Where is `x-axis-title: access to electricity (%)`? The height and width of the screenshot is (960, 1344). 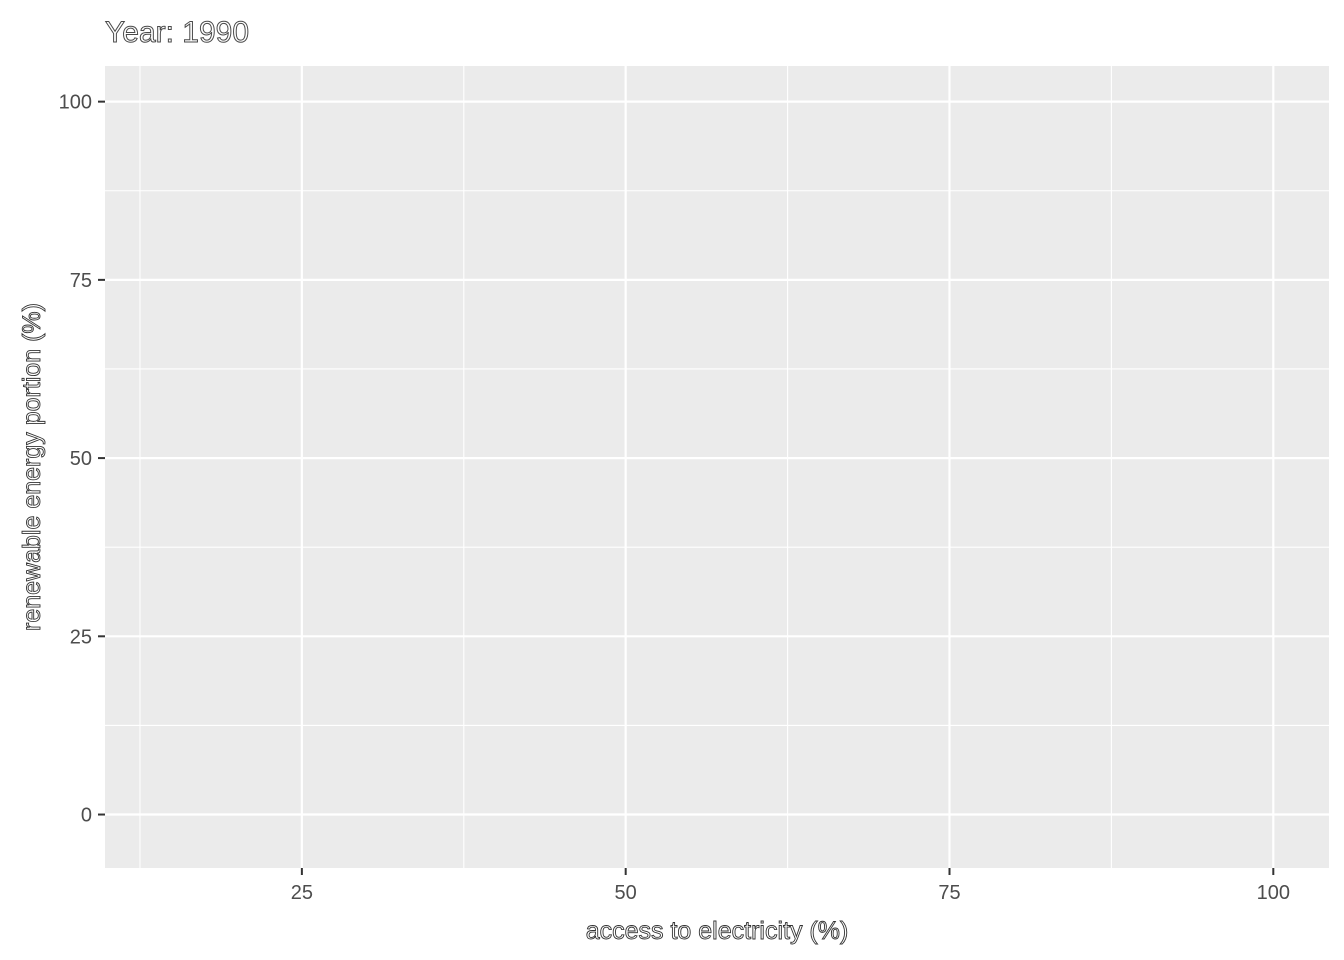
x-axis-title: access to electricity (%) is located at coordinates (717, 931).